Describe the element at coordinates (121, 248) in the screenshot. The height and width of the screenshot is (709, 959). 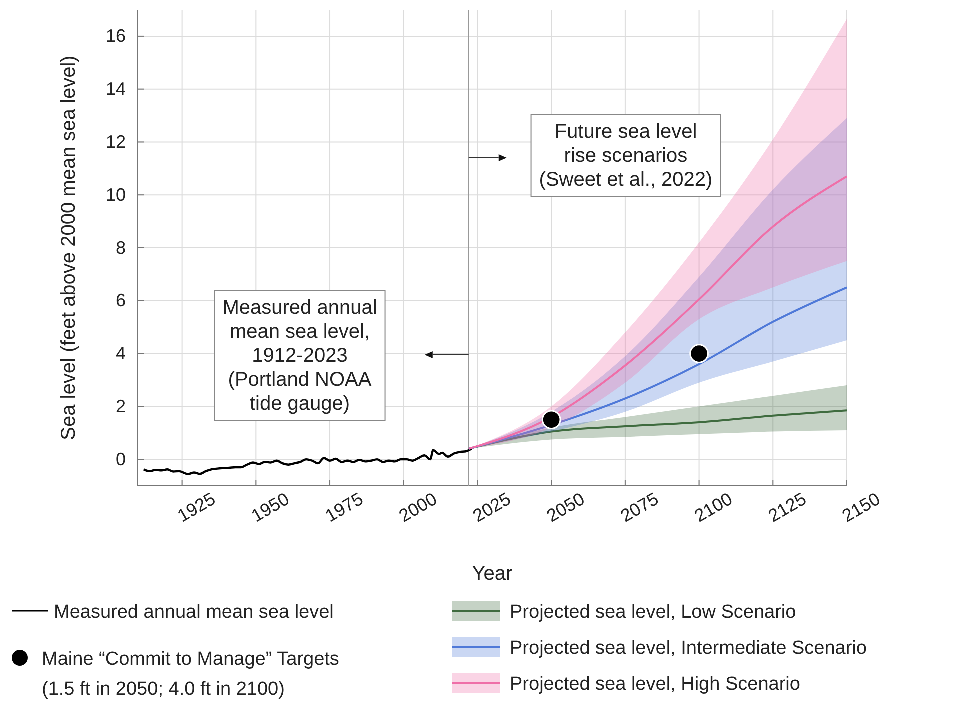
I see `y-tick-label: 8` at that location.